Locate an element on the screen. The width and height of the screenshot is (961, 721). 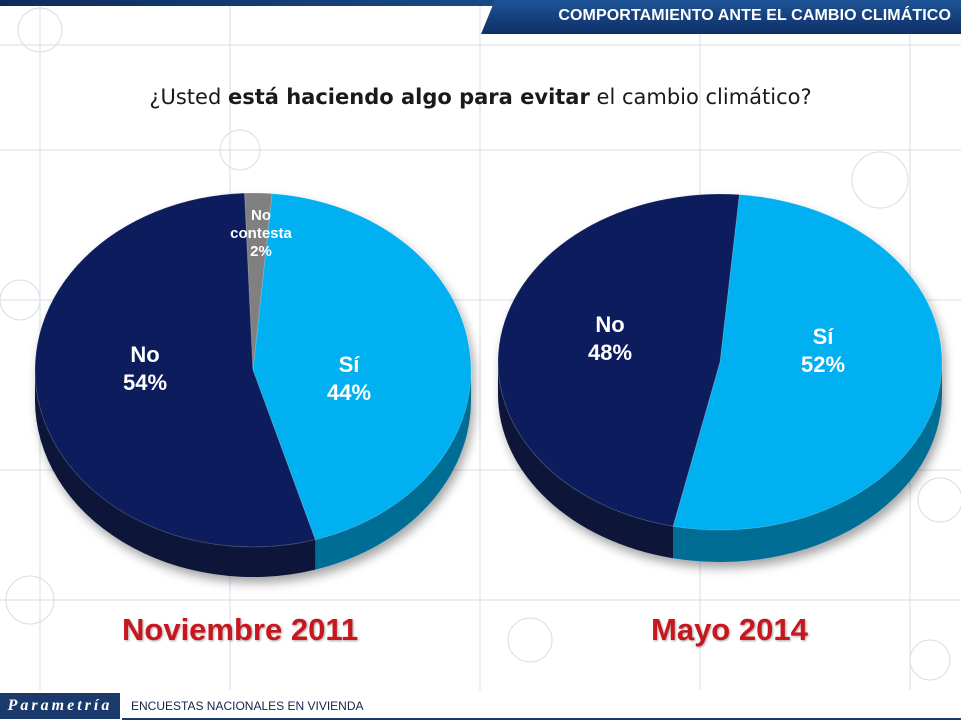
pie-label-1-1-0: No is located at coordinates (144, 354).